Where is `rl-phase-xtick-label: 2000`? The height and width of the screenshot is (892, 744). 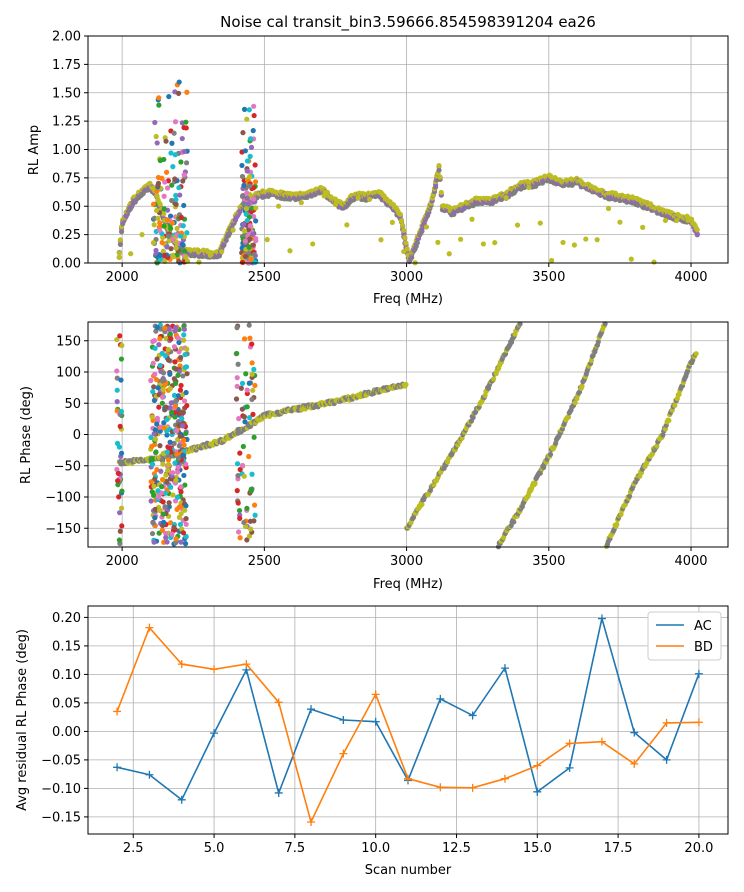
rl-phase-xtick-label: 2000 is located at coordinates (122, 561).